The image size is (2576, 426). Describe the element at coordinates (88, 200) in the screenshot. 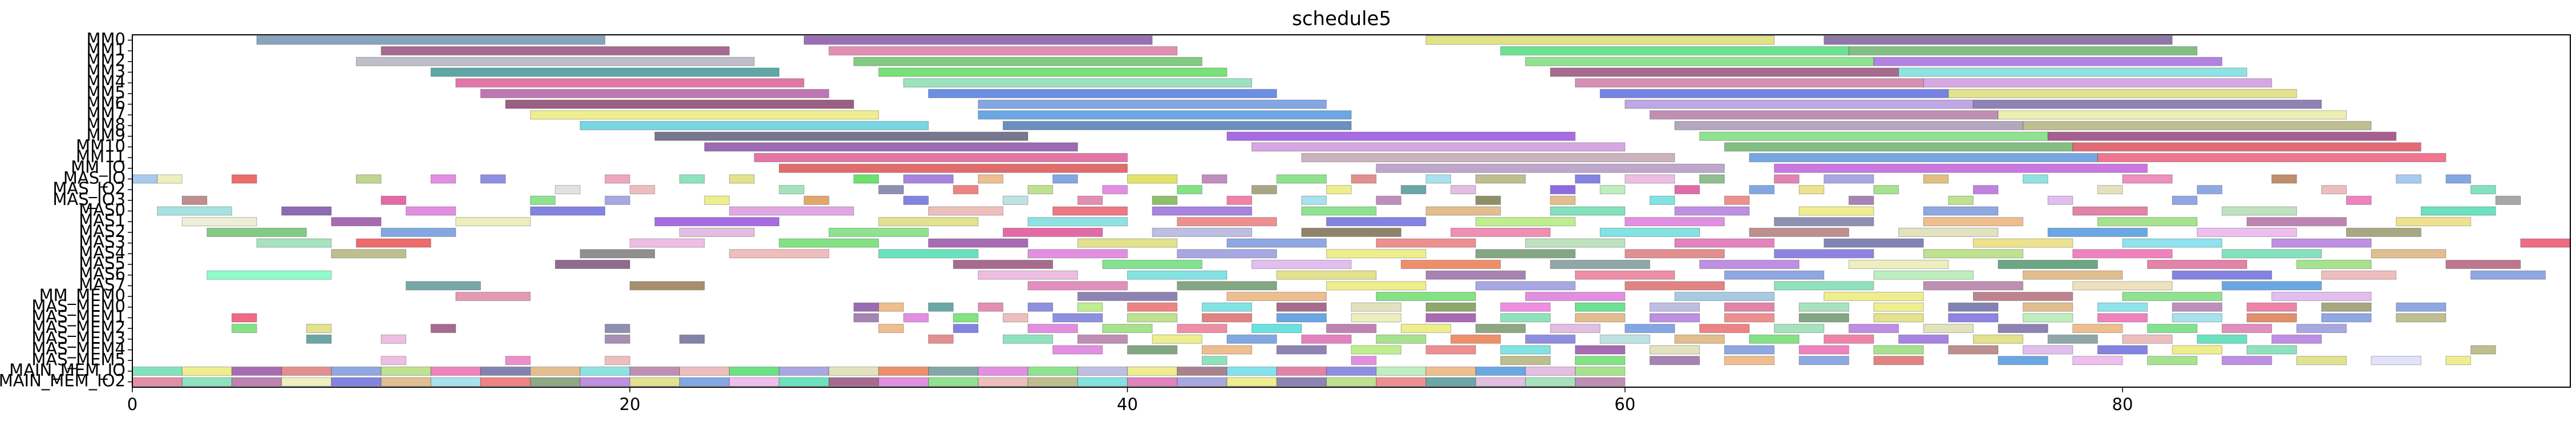

I see `y-tick-label: MAS_IO3` at that location.